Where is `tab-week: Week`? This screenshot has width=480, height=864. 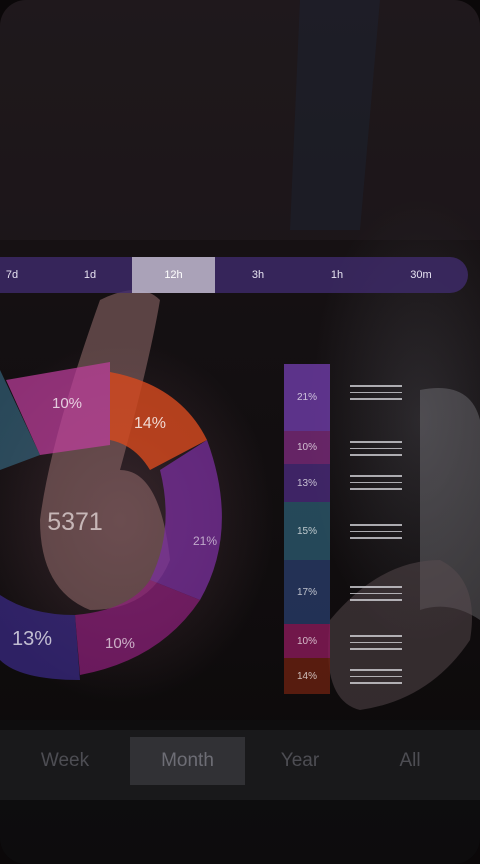
tab-week: Week is located at coordinates (65, 760).